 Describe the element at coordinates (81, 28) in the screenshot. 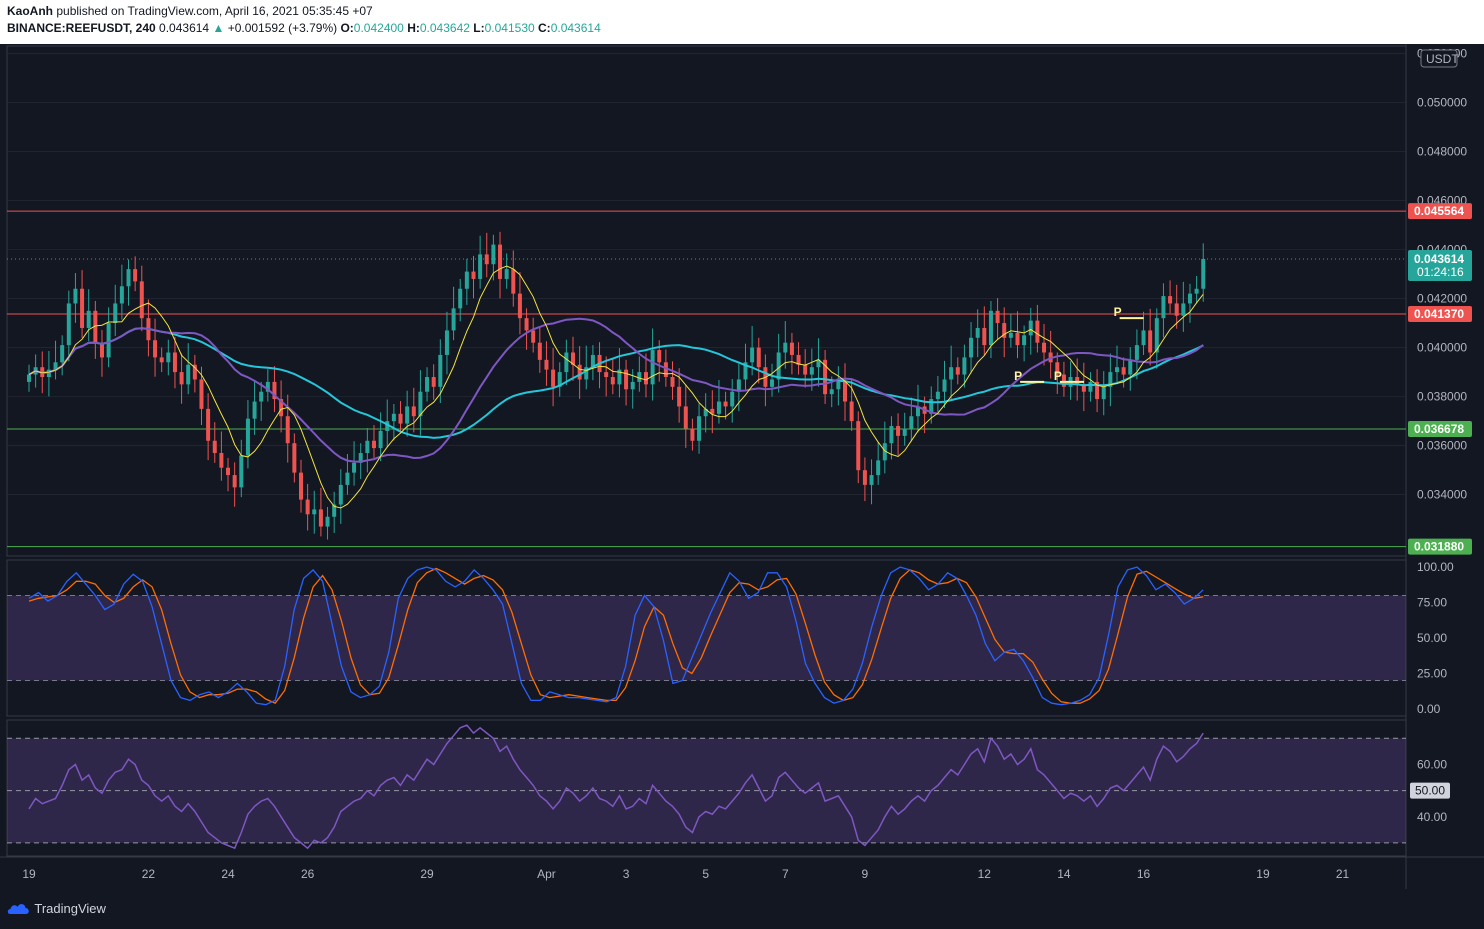

I see `symbol-label: BINANCE:REEFUSDT, 240` at that location.